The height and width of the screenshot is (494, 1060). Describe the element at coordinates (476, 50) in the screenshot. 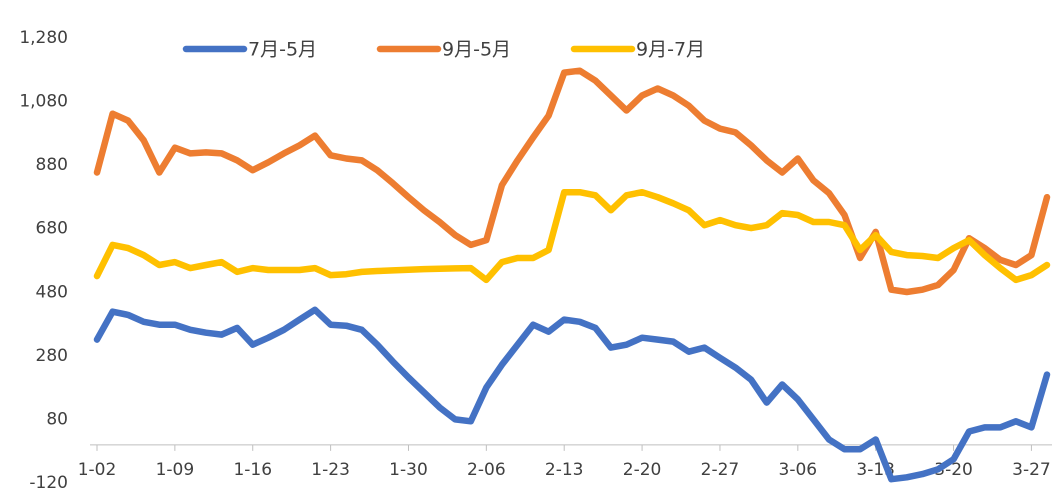

I see `legend-label: 9月-5月` at that location.